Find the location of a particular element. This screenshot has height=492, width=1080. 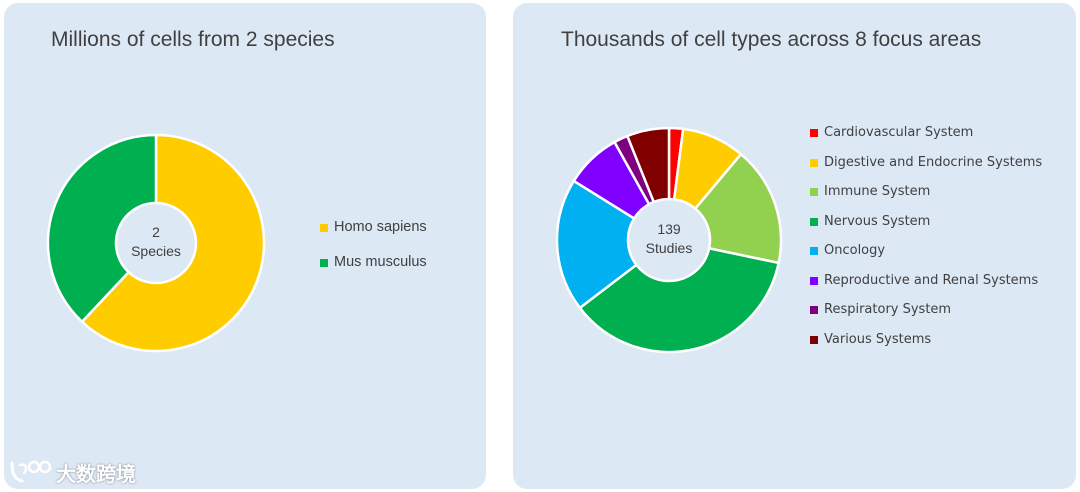

legend-item-cardiovascular-system: Cardiovascular System is located at coordinates (940, 140).